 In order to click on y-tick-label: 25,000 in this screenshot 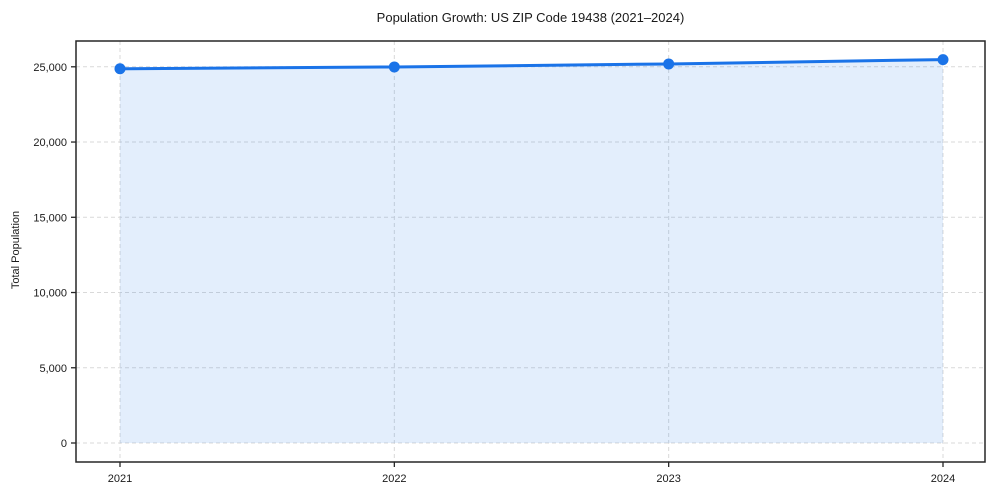, I will do `click(50, 68)`.